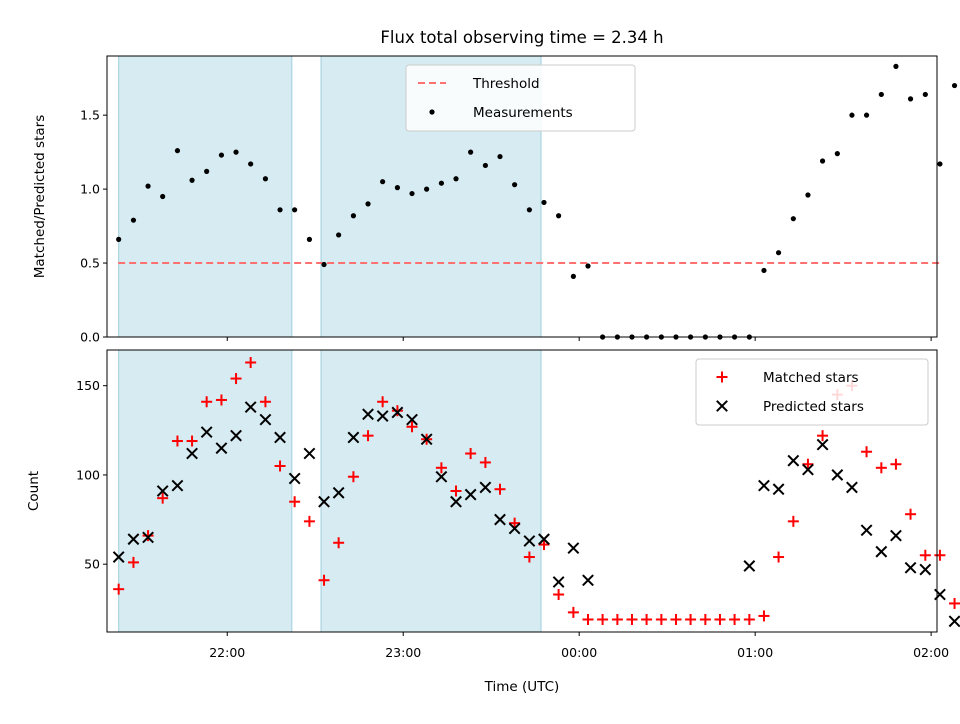 The width and height of the screenshot is (960, 724). I want to click on bottom-point-x-0-b, so click(118, 557).